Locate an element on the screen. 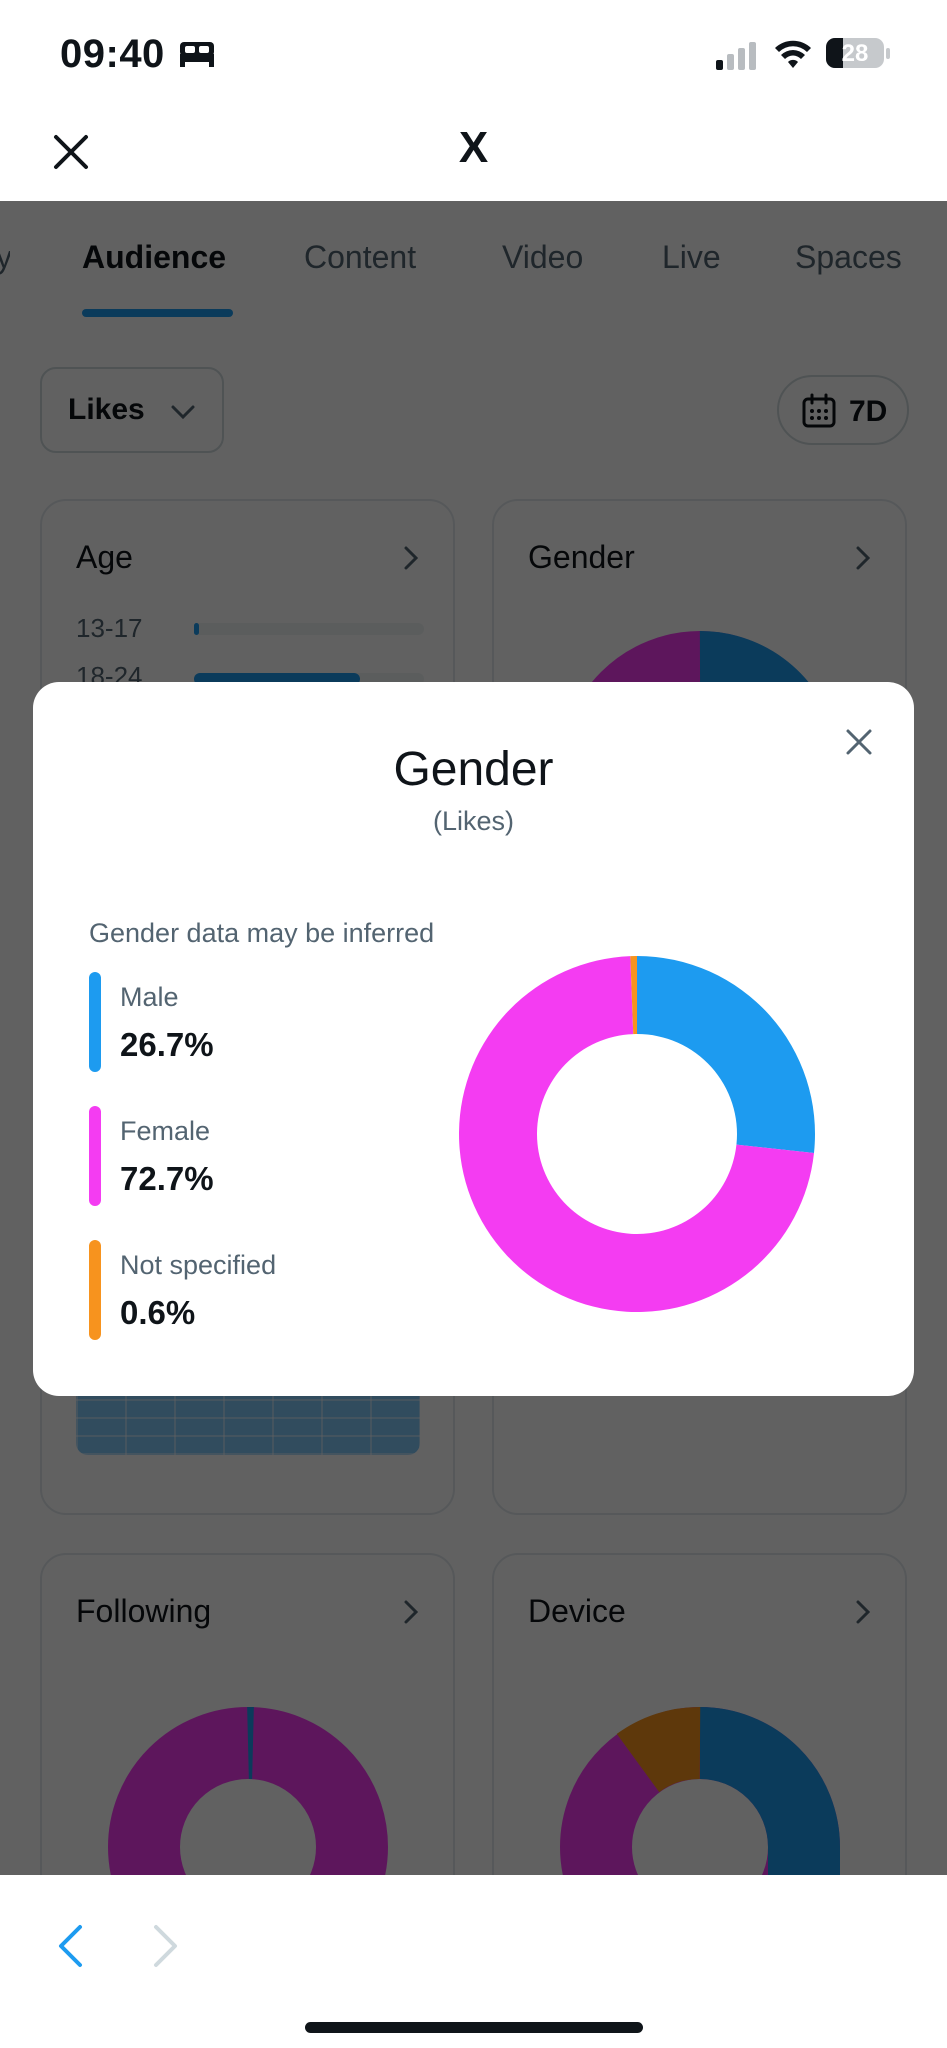  bottom-navigation is located at coordinates (473, 1961).